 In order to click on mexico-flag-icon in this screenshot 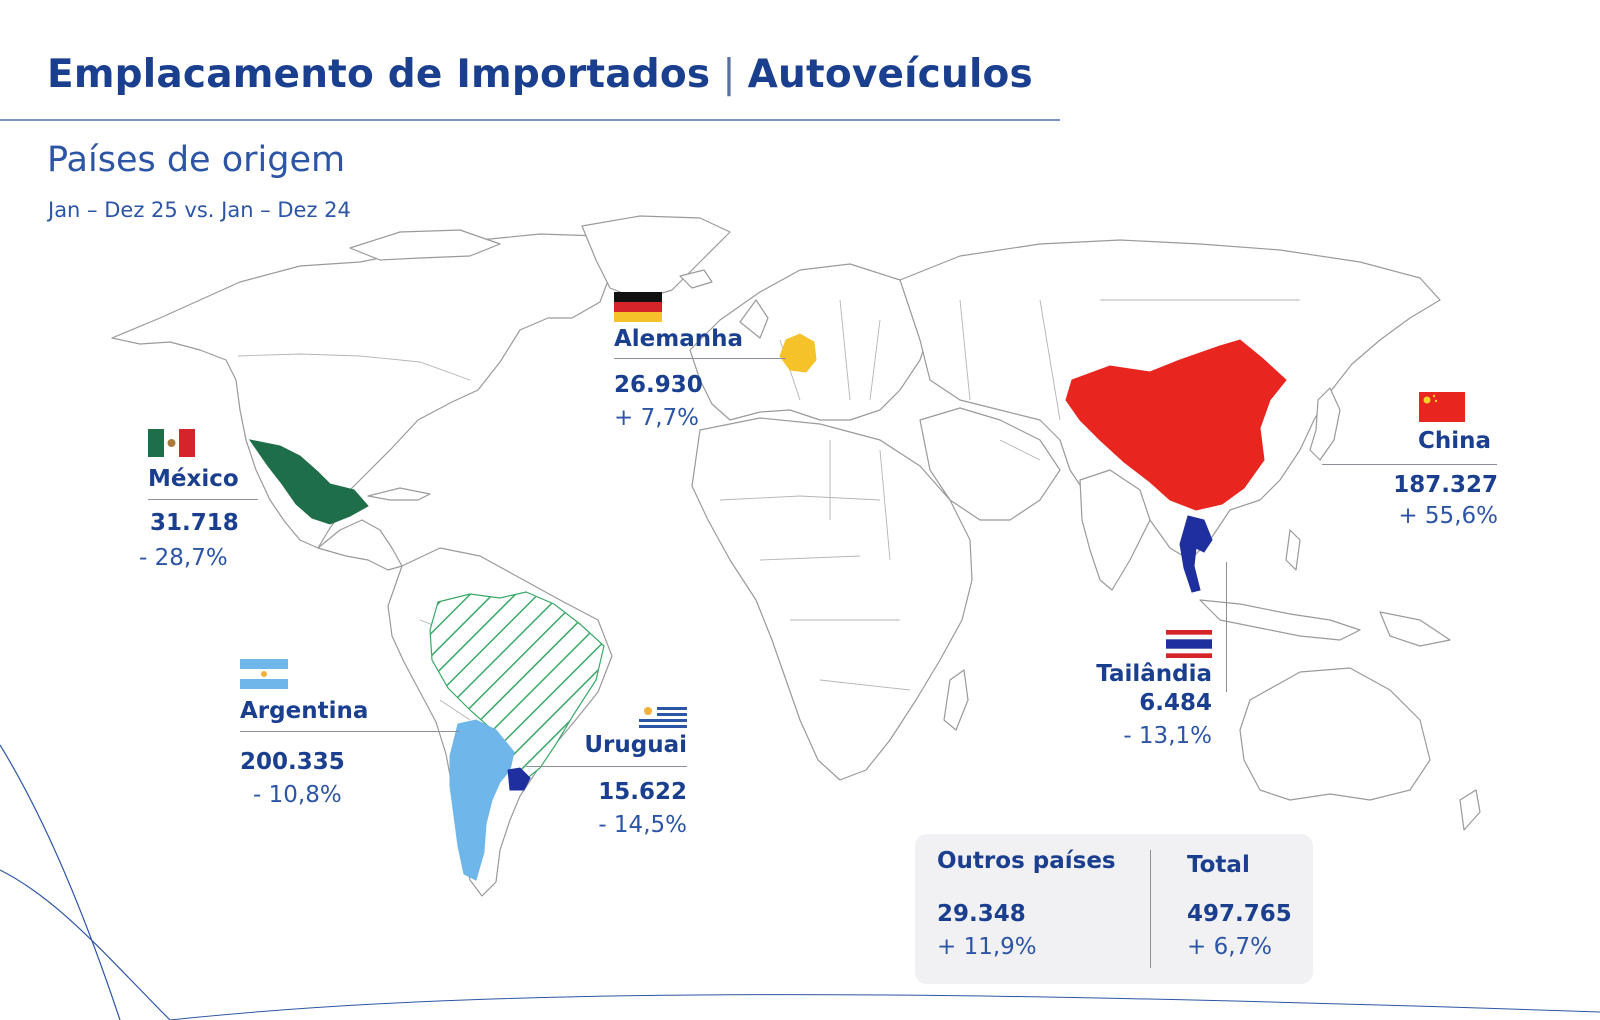, I will do `click(171, 443)`.